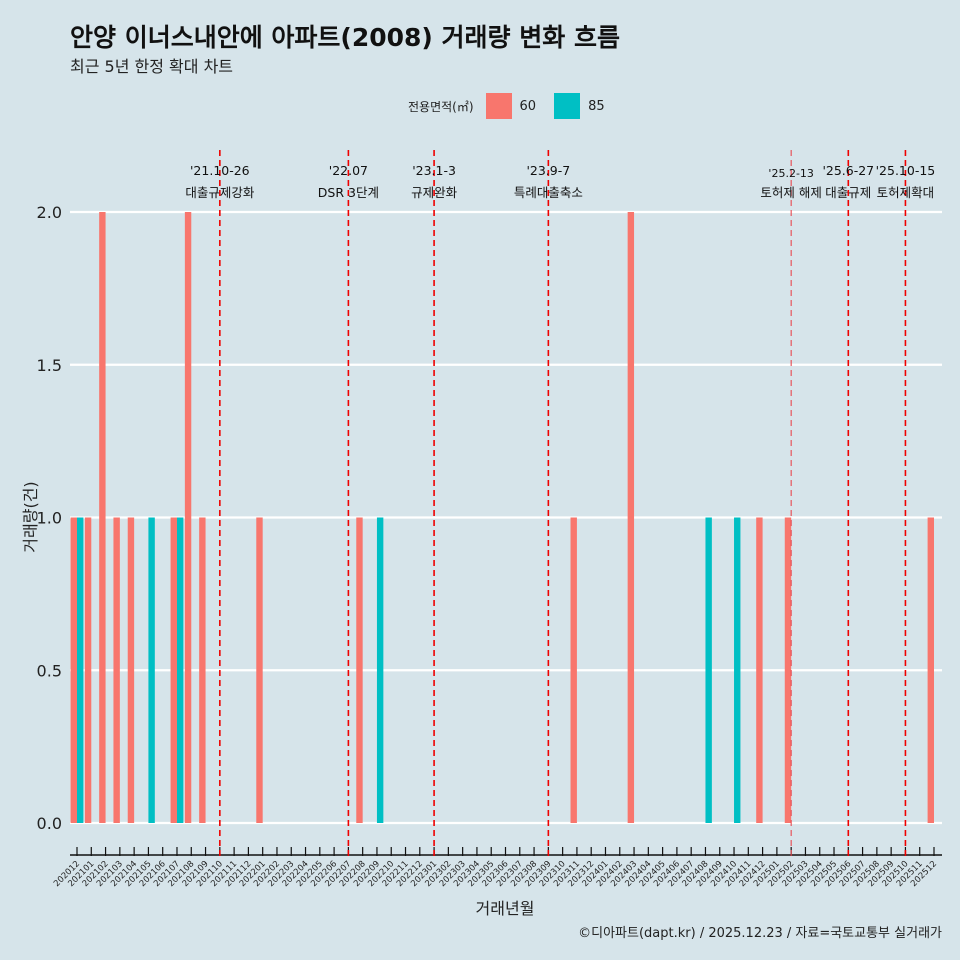  Describe the element at coordinates (152, 66) in the screenshot. I see `chart-subtitle: 최근 5년 한정 확대 차트` at that location.